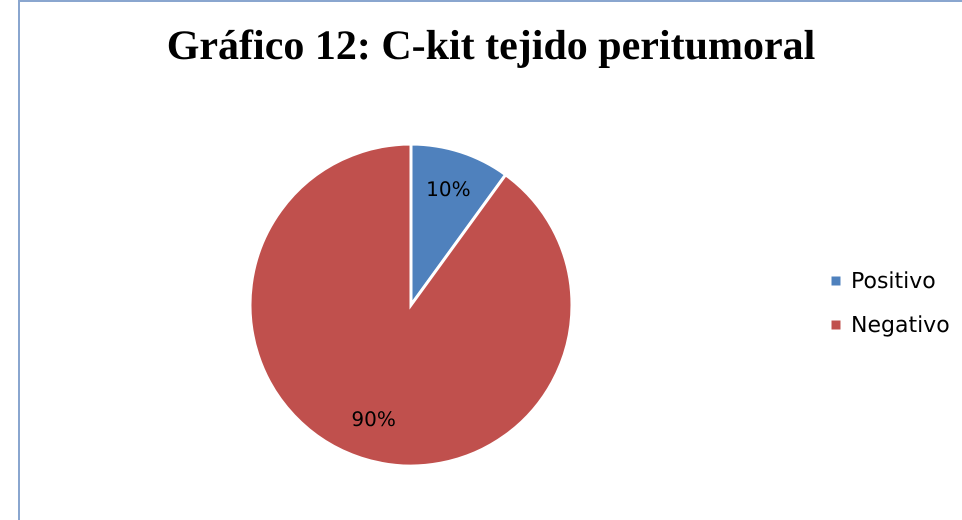  I want to click on legend-label: Negativo, so click(900, 325).